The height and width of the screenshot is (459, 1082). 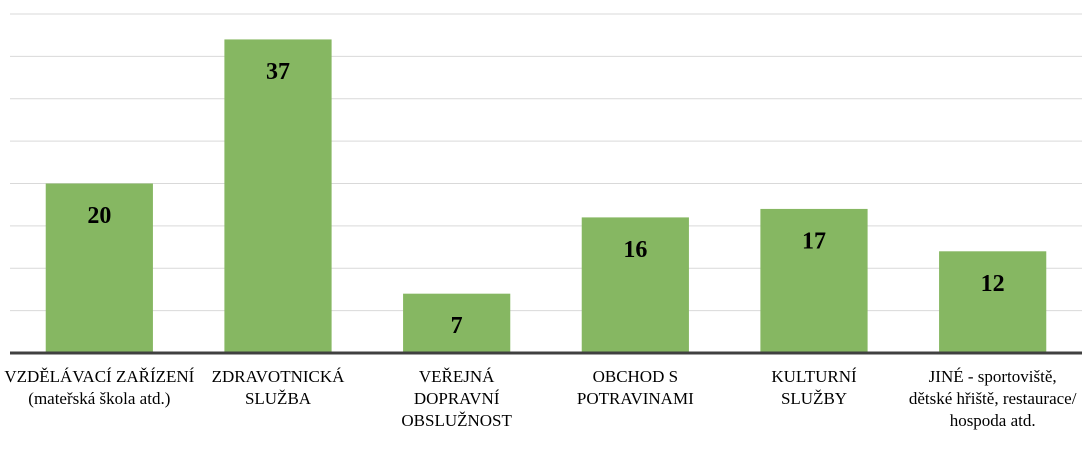 I want to click on data-label: 7, so click(x=457, y=326).